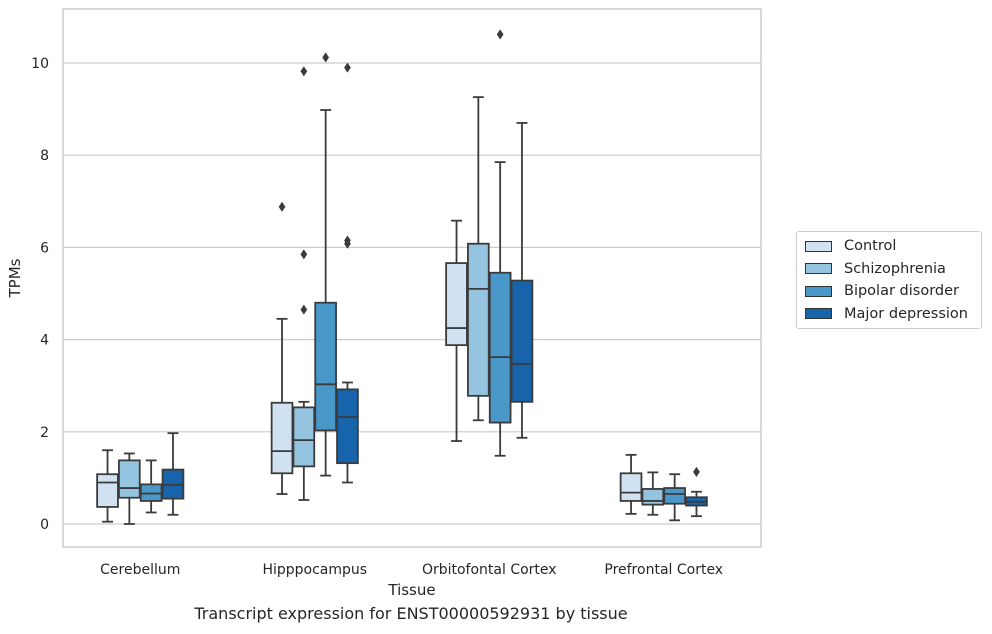 This screenshot has height=634, width=992. Describe the element at coordinates (489, 570) in the screenshot. I see `x-tick-label: Orbitofontal Cortex` at that location.